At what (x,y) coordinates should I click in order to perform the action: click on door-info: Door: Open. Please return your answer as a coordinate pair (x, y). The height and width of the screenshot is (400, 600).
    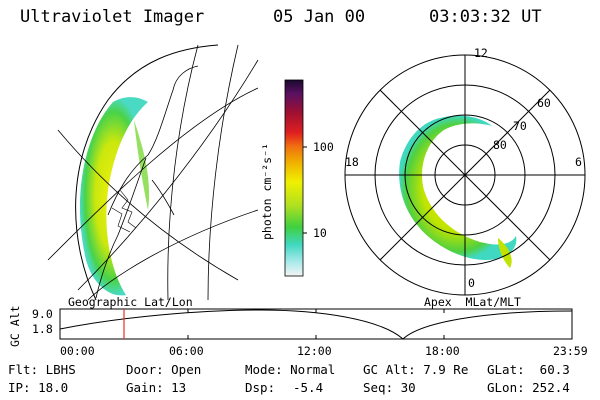
    Looking at the image, I should click on (164, 369).